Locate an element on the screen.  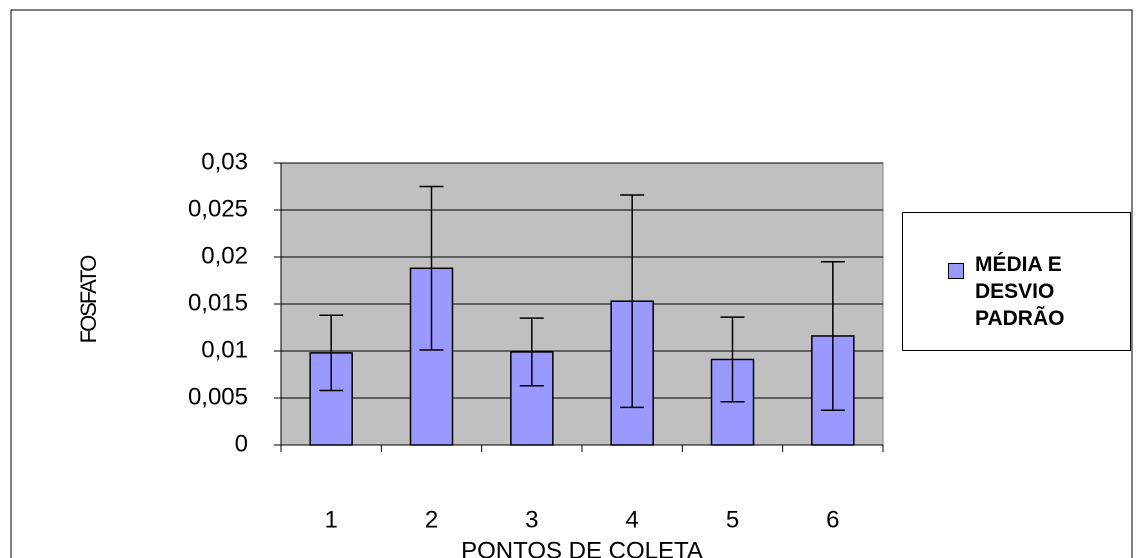
x-tick-label: 2 is located at coordinates (431, 519).